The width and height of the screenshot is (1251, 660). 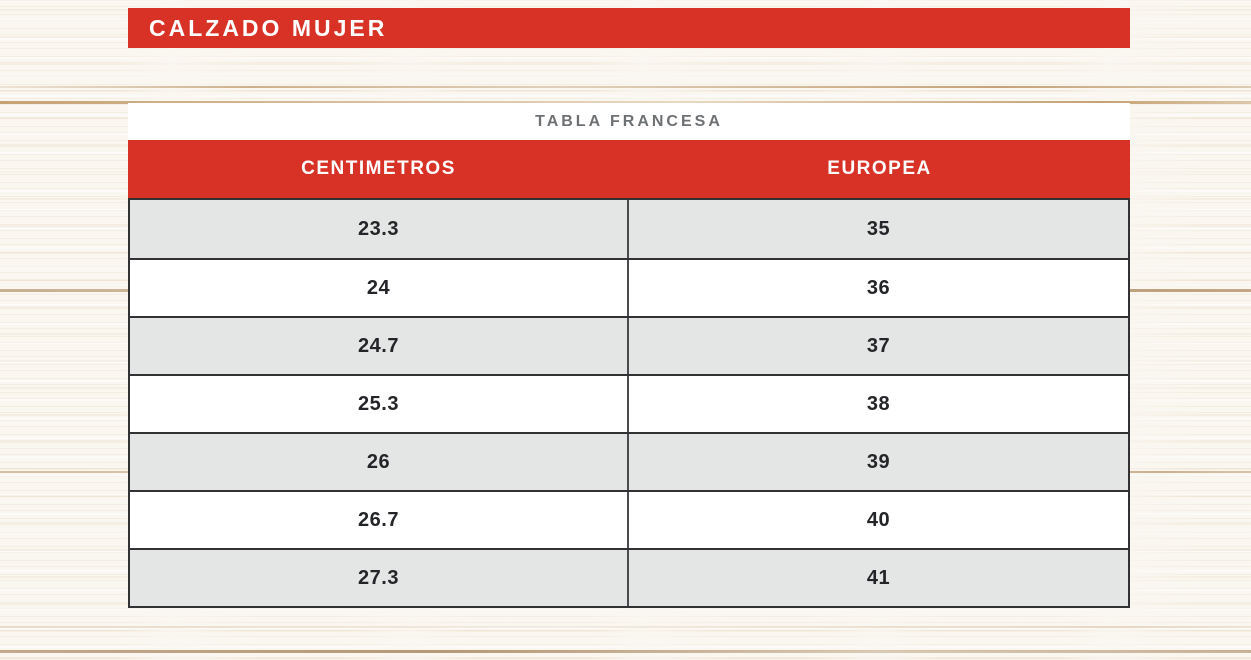 I want to click on cell-centimetros: 24, so click(x=379, y=288).